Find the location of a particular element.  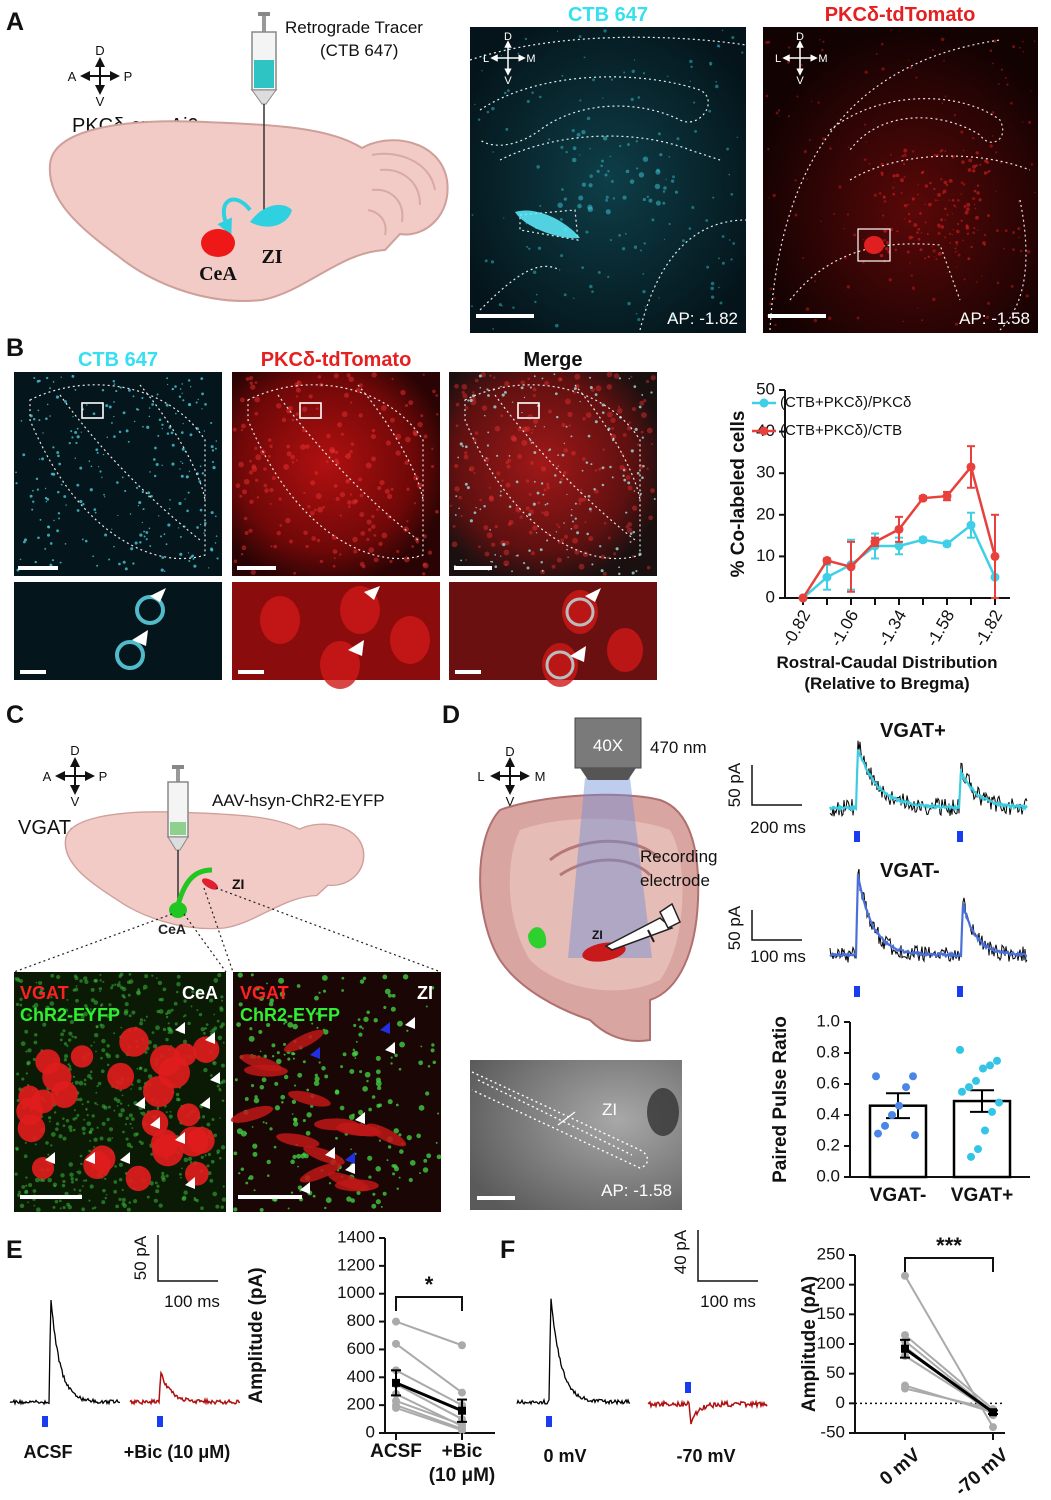

syringe is located at coordinates (264, 115).